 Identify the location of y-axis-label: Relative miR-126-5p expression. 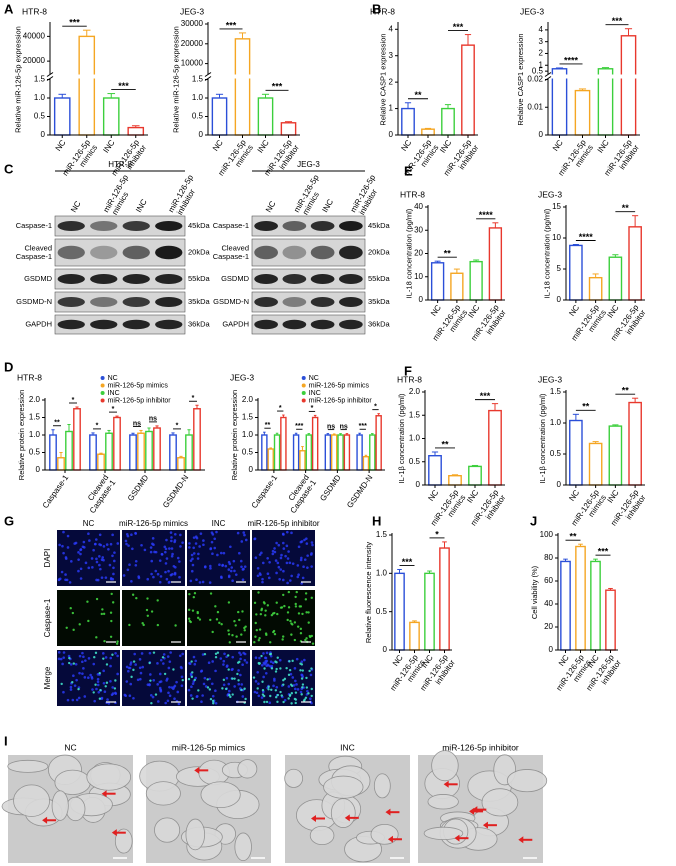
(17, 79).